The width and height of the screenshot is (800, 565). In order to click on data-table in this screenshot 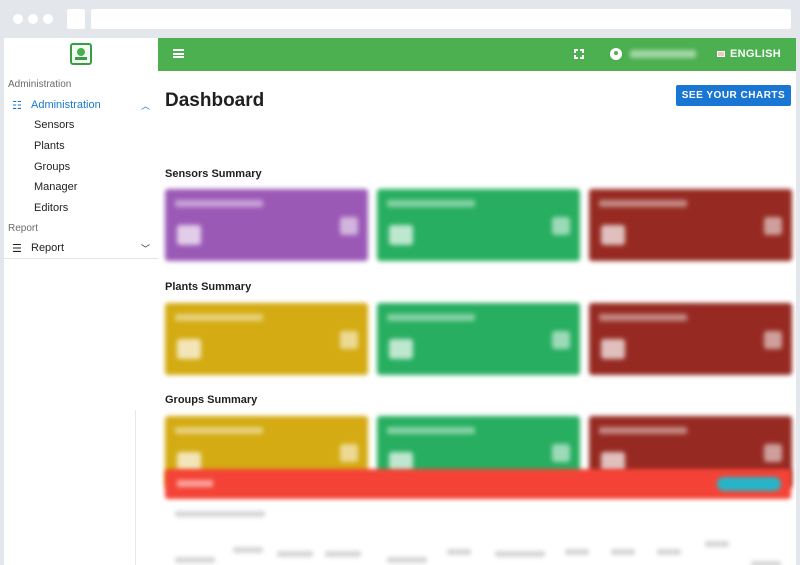, I will do `click(478, 535)`.